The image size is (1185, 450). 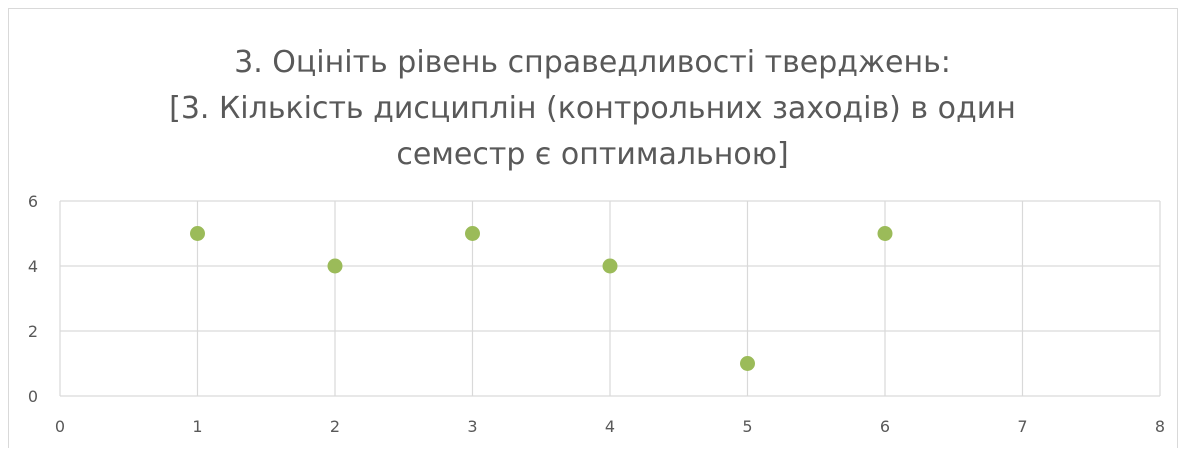 I want to click on y-tick-label: 6, so click(x=33, y=201).